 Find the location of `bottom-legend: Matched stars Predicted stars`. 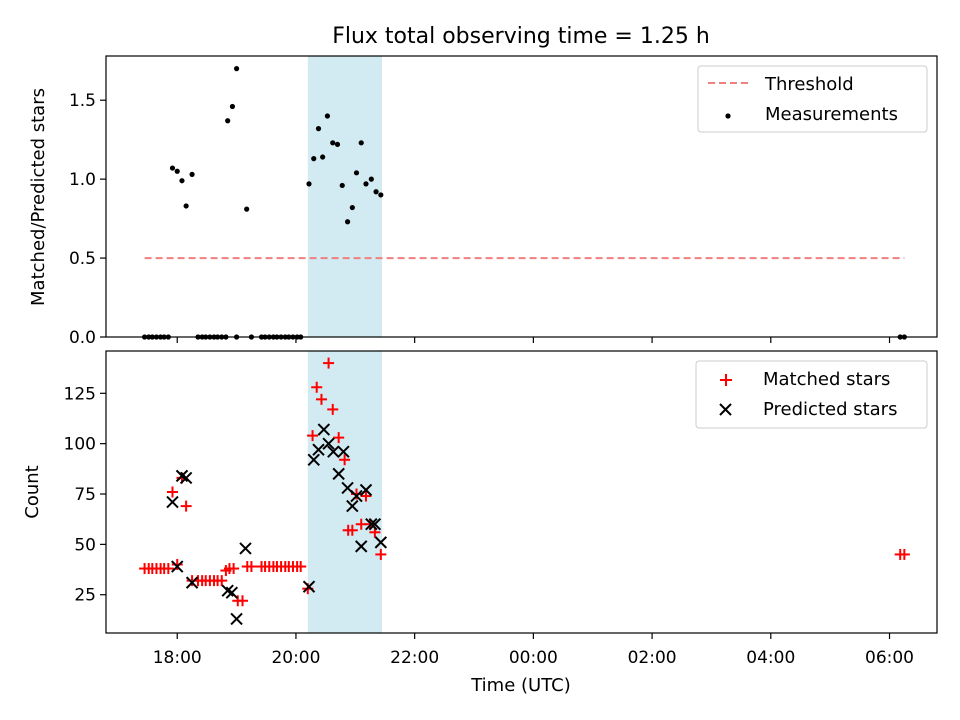

bottom-legend: Matched stars Predicted stars is located at coordinates (811, 394).